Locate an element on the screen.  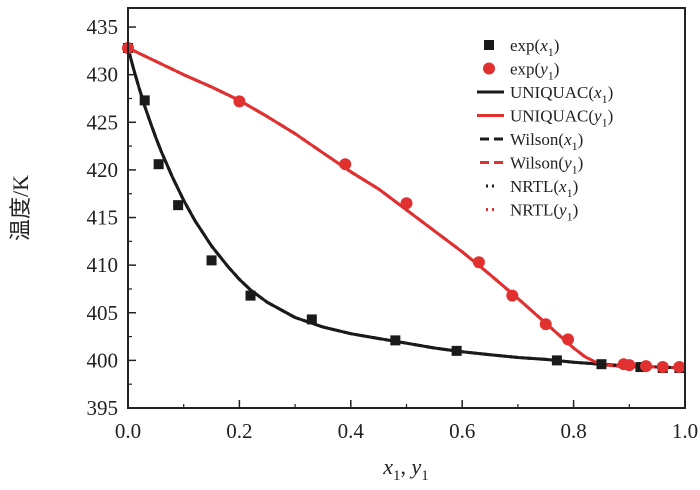
legend-marker-exp(x1) is located at coordinates (489, 45).